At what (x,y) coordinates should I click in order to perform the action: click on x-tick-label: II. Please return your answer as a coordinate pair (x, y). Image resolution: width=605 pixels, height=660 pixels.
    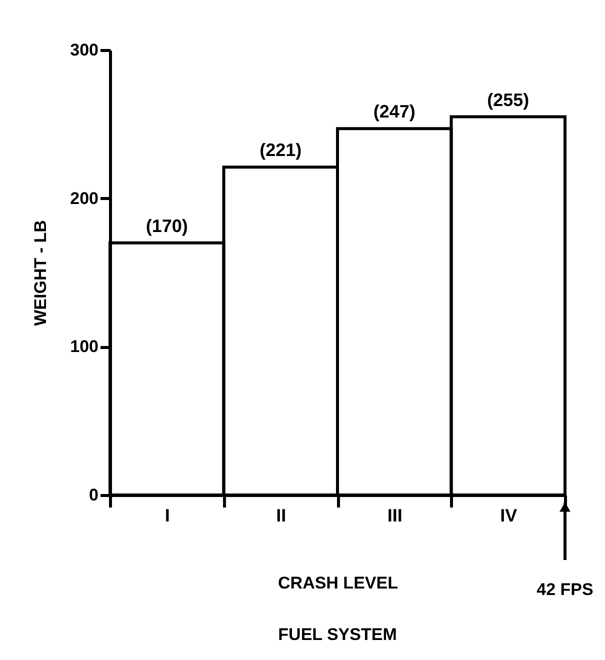
    Looking at the image, I should click on (281, 516).